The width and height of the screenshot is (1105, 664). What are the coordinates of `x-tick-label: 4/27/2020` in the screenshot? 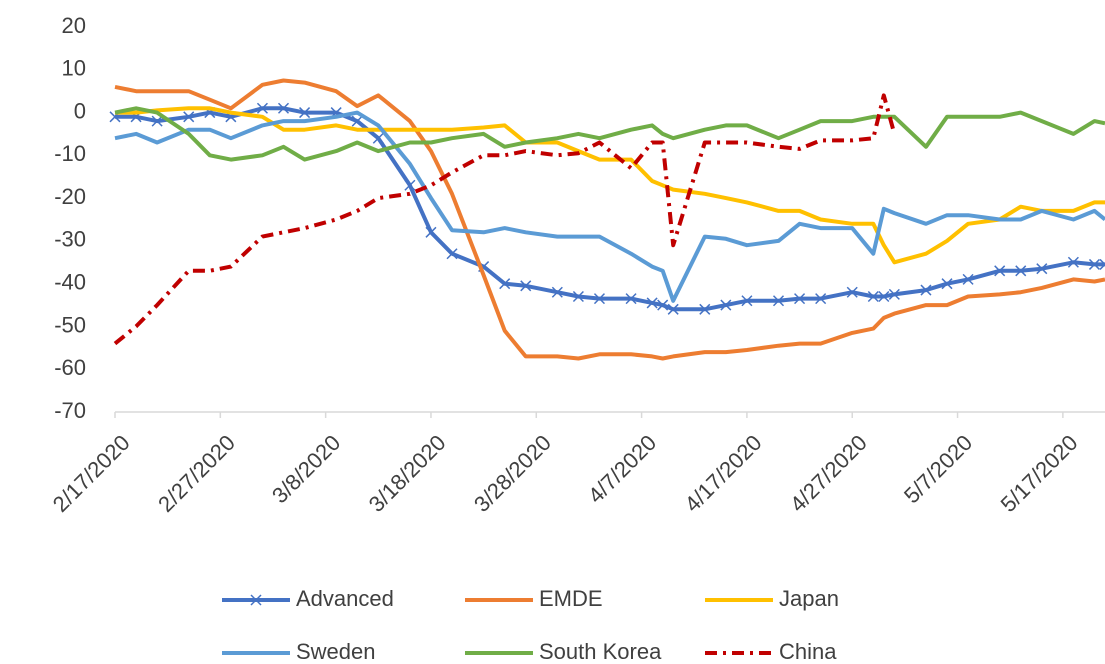 It's located at (828, 473).